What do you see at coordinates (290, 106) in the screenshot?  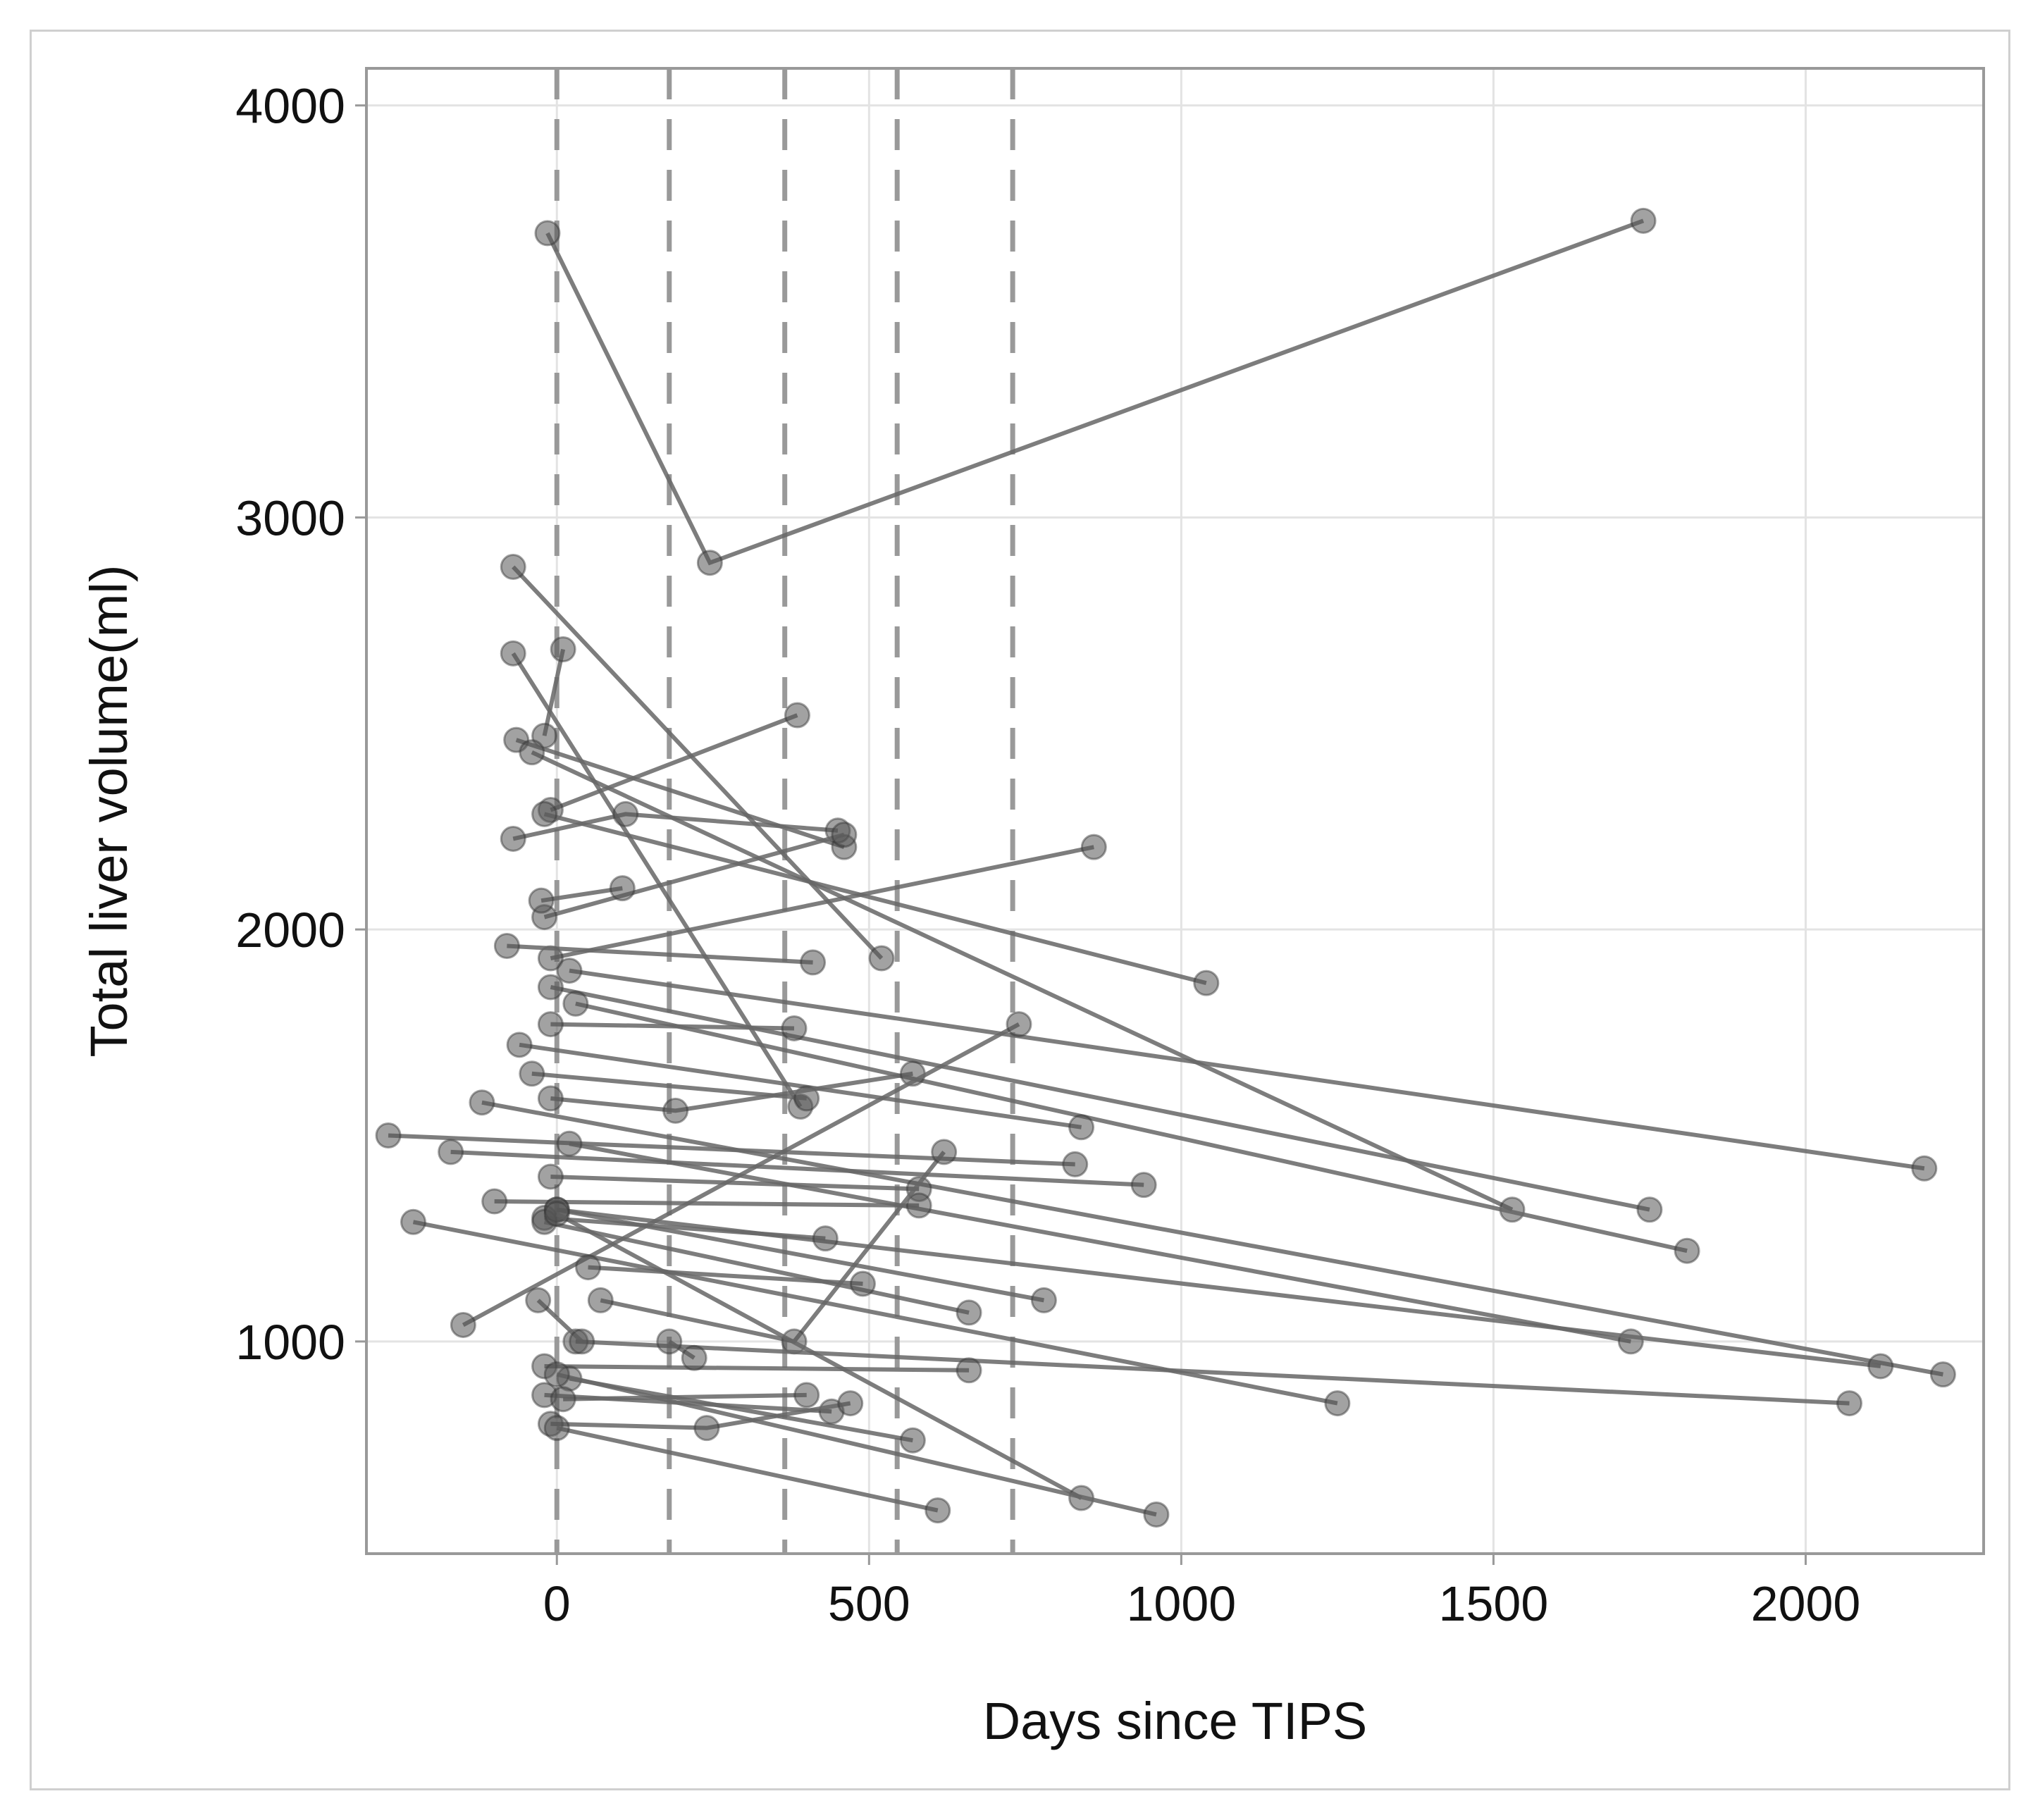 I see `y-tick-label: 4000` at bounding box center [290, 106].